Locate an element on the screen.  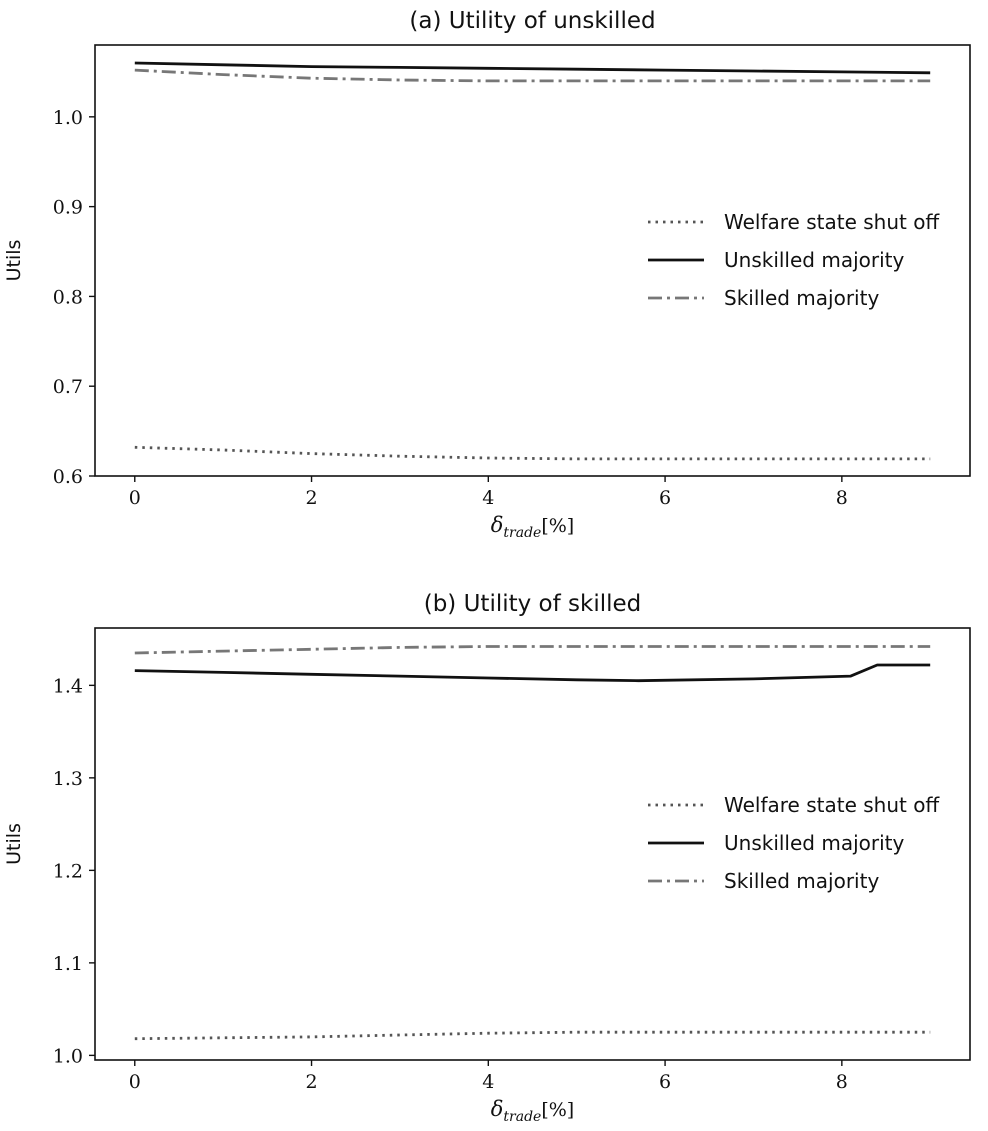
y-tick-label: 0.7 is located at coordinates (68, 387).